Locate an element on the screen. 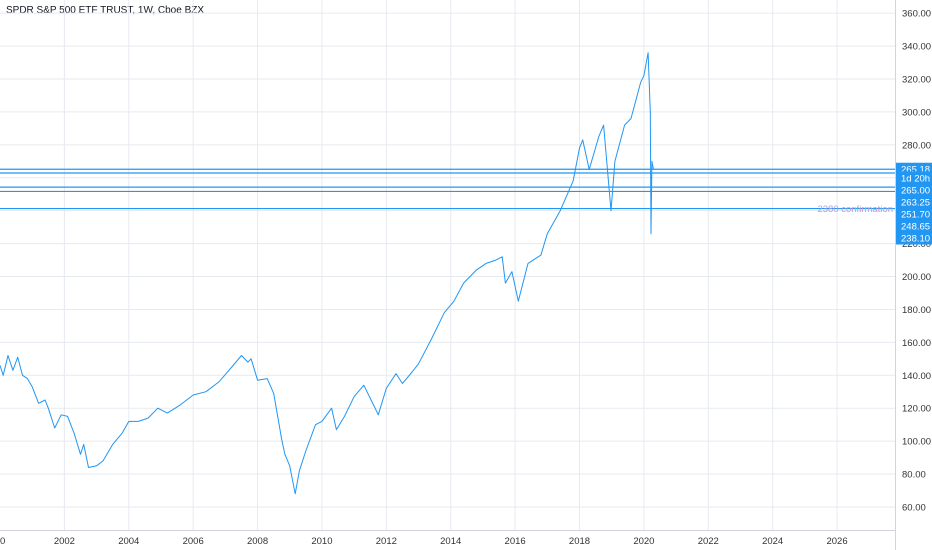 The height and width of the screenshot is (550, 932). x-tick-label: 2004 is located at coordinates (128, 541).